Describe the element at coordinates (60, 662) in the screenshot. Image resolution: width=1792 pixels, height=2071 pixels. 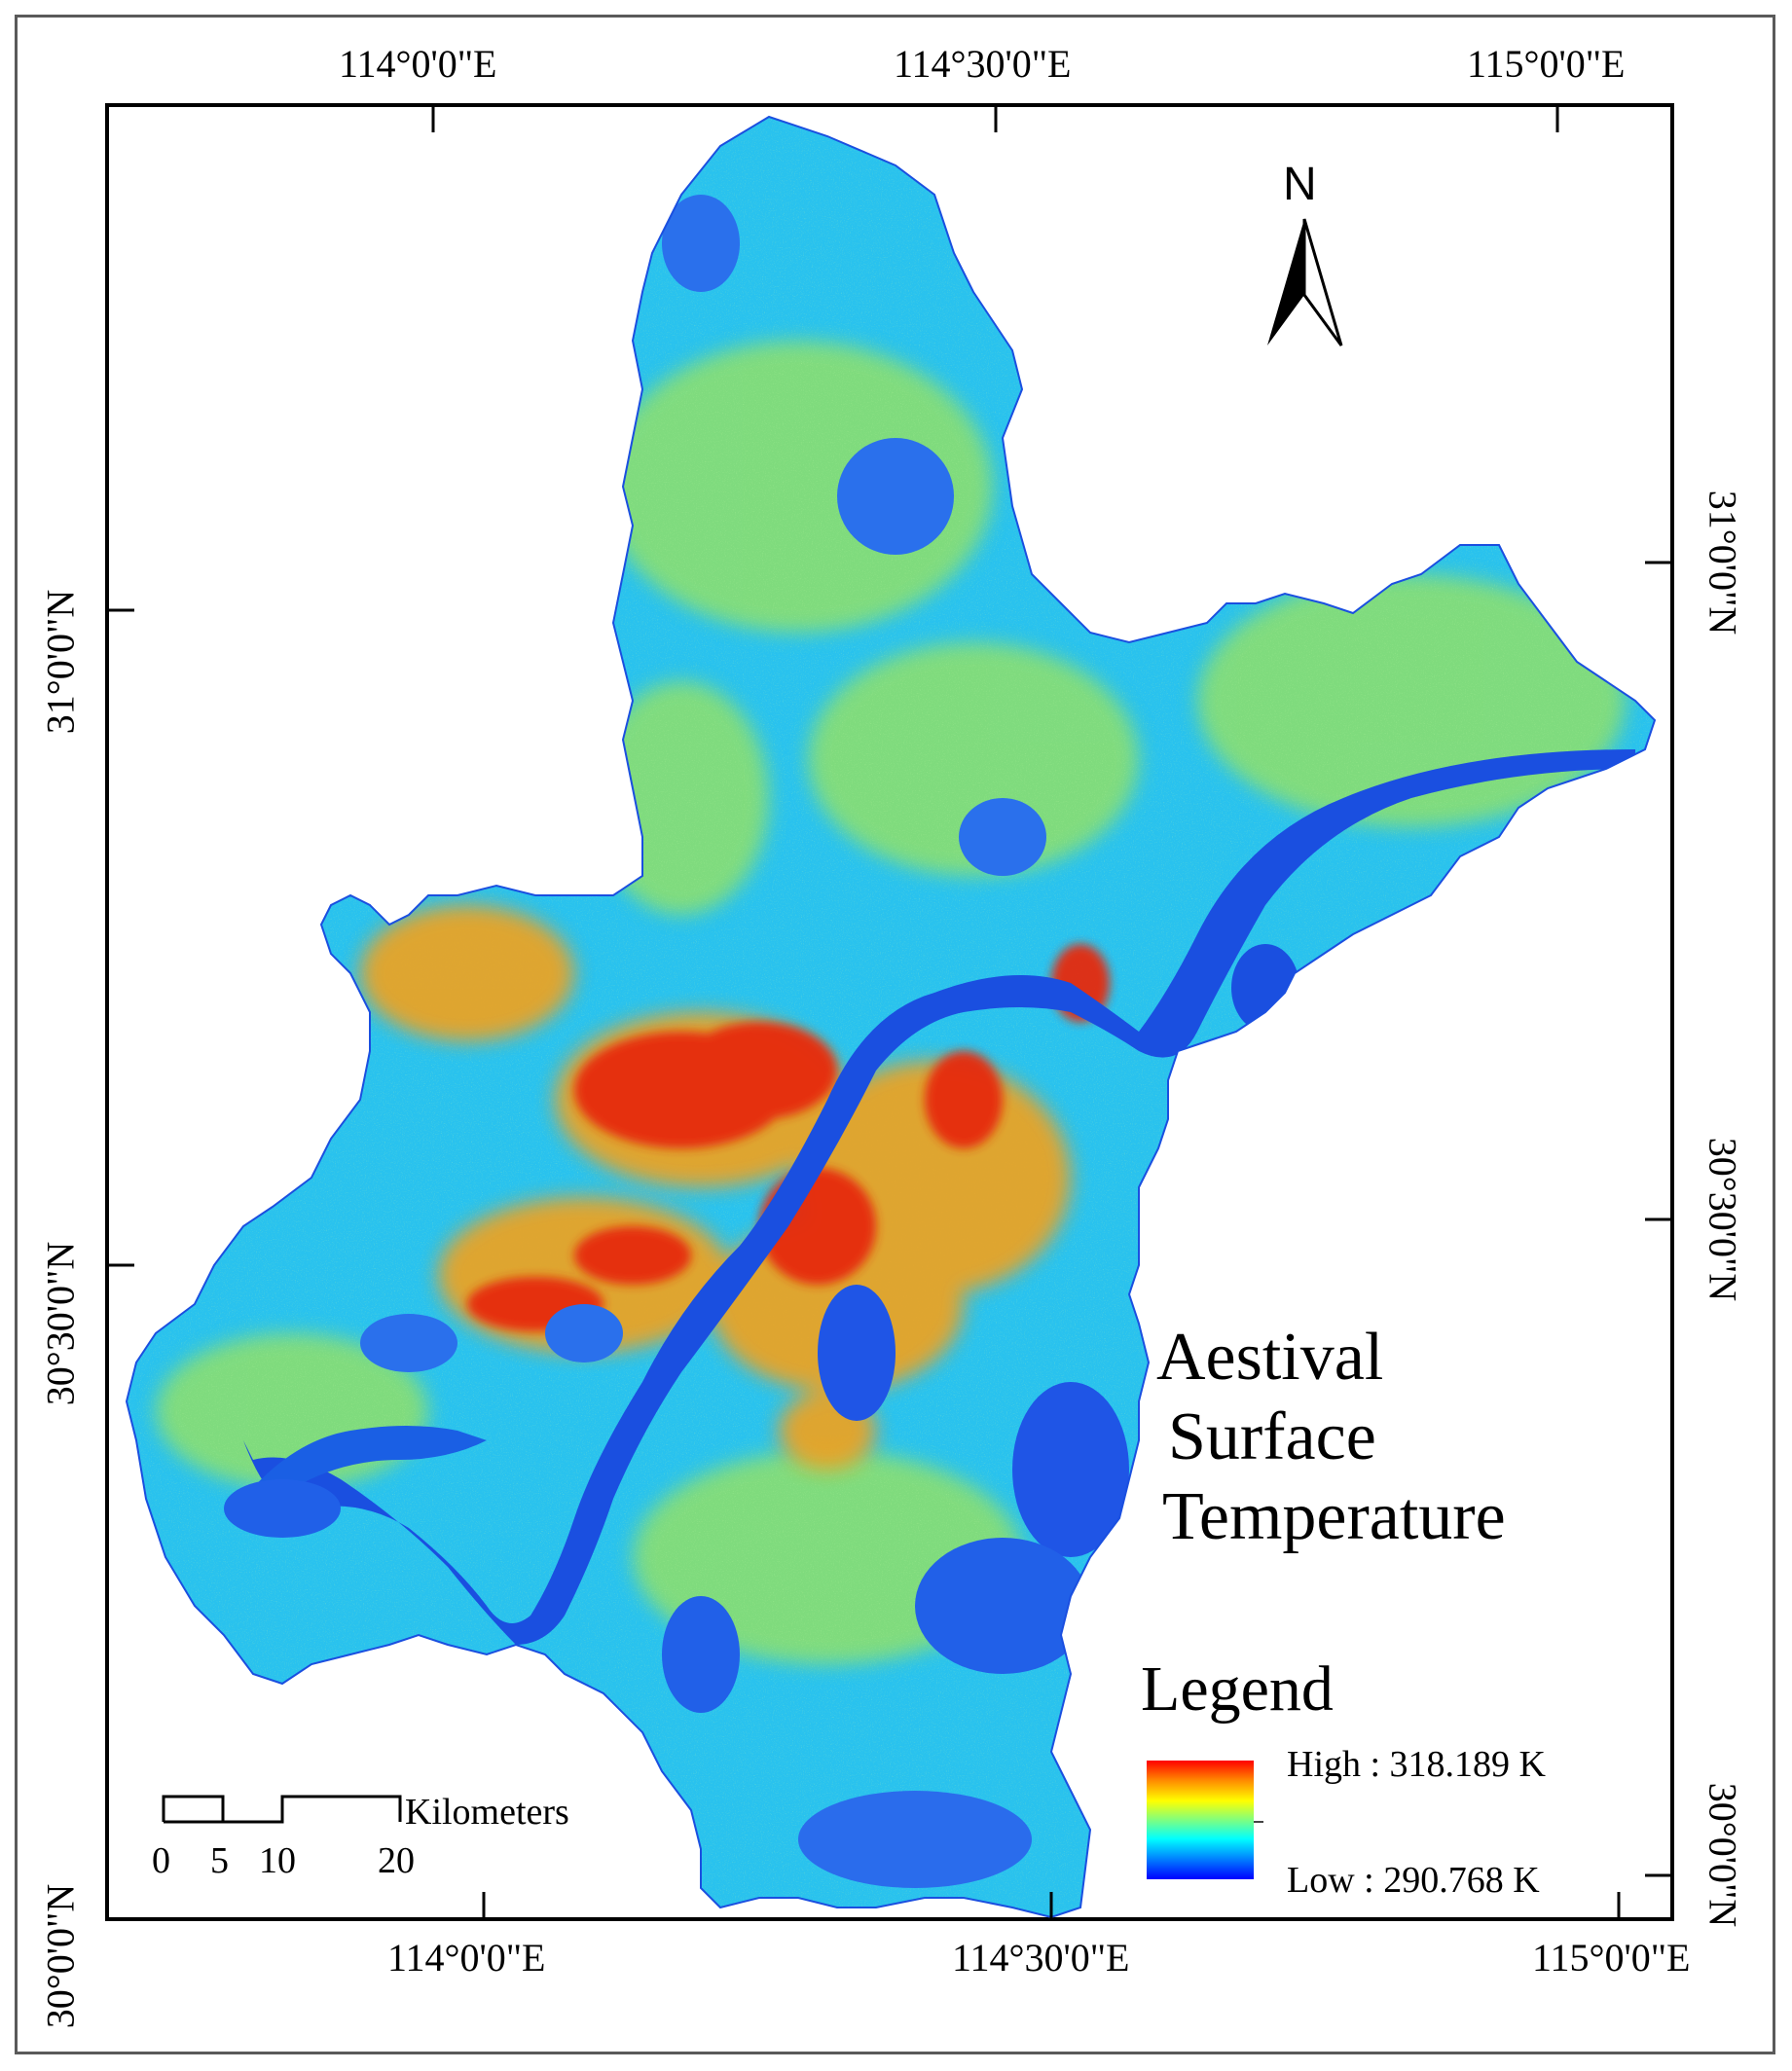
I see `left-latitude-label: 31°0'0"N` at that location.